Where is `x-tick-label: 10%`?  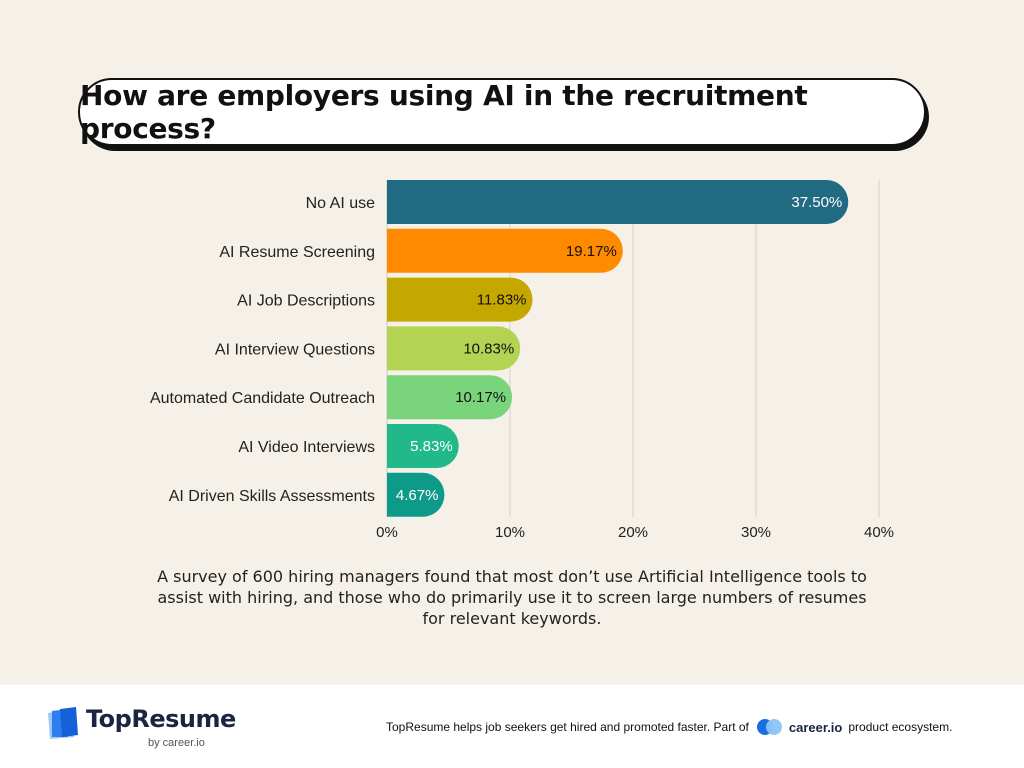 x-tick-label: 10% is located at coordinates (510, 532).